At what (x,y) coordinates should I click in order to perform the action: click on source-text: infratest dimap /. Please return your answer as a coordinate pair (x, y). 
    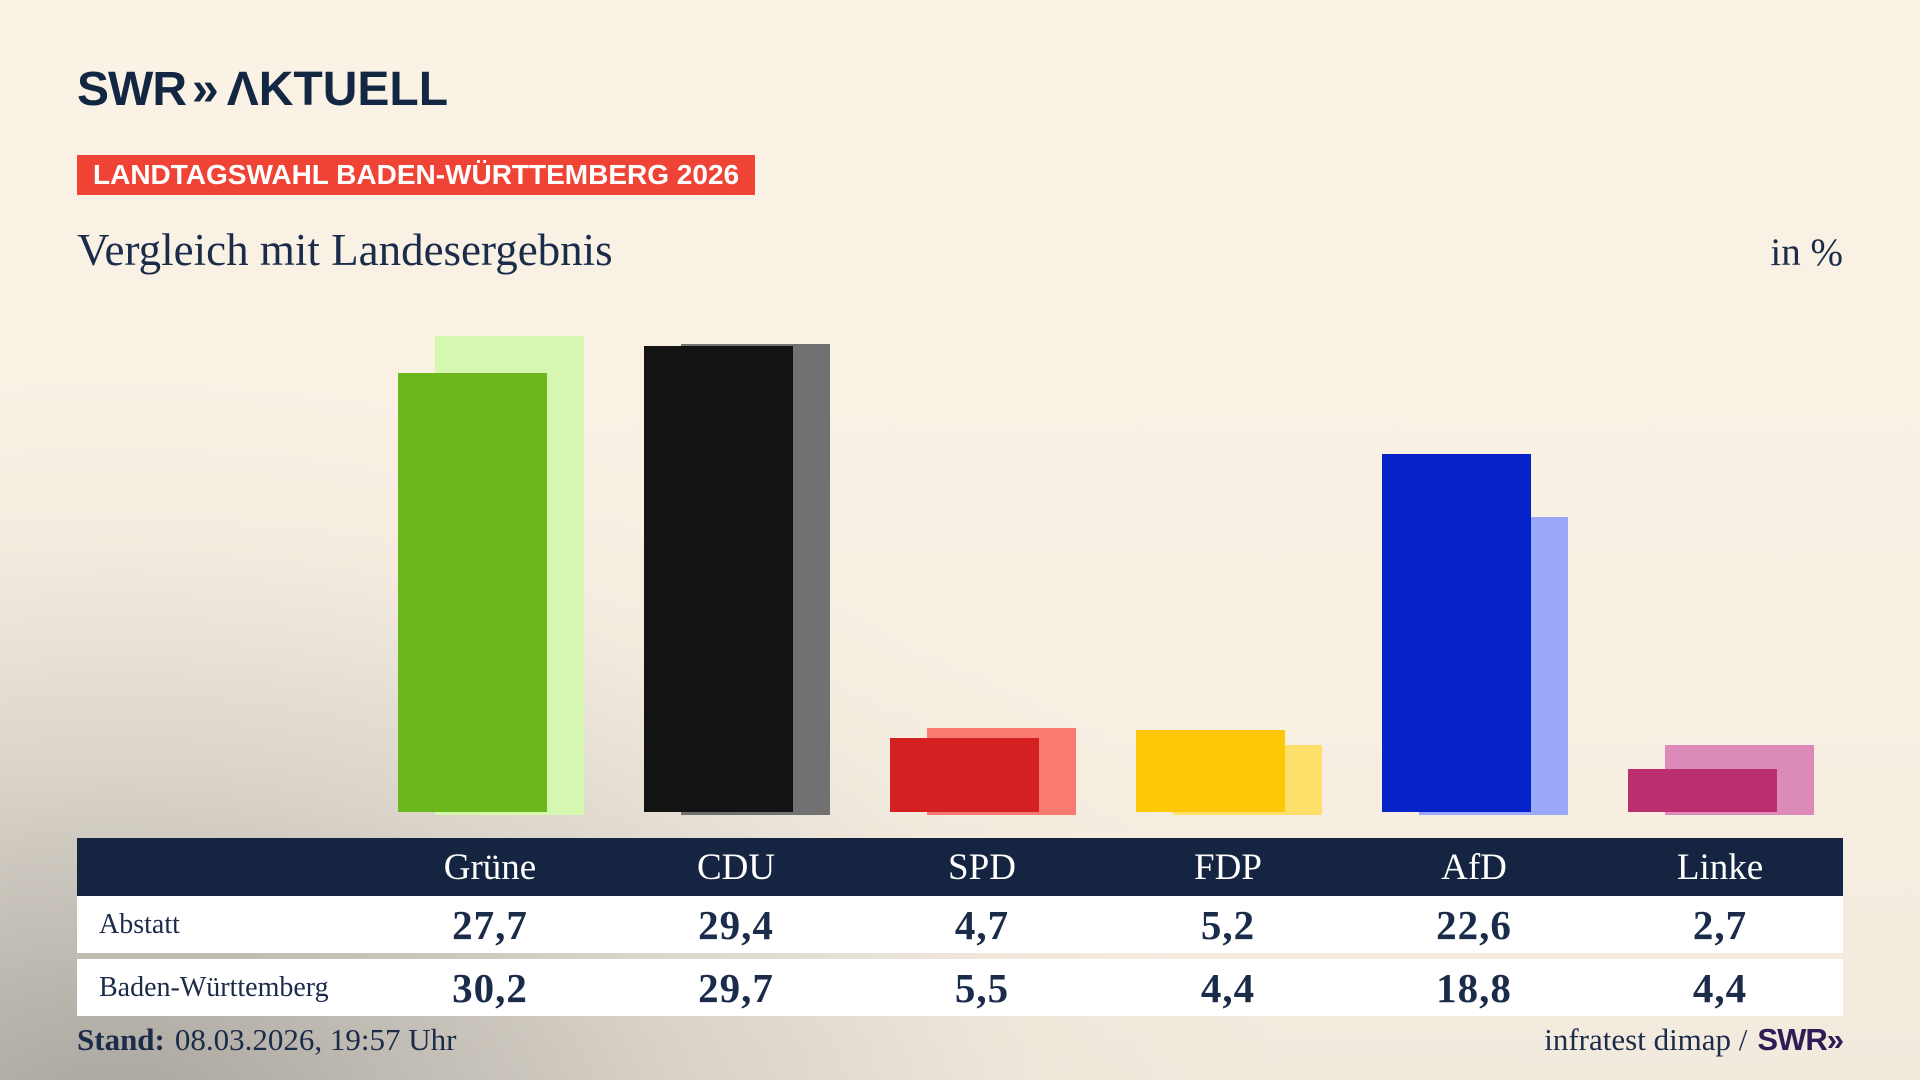
    Looking at the image, I should click on (1646, 1039).